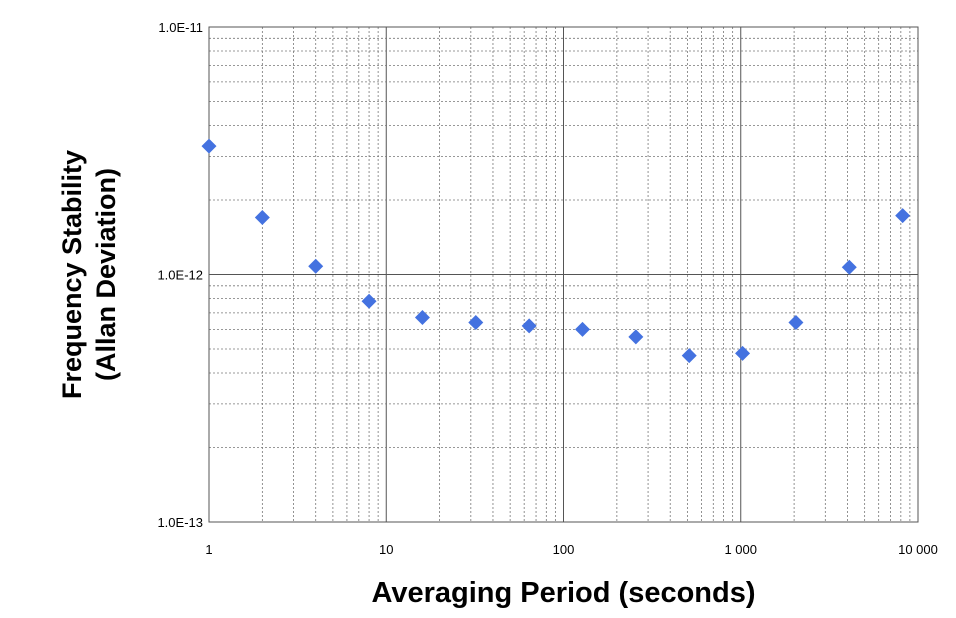 The width and height of the screenshot is (956, 618). What do you see at coordinates (386, 549) in the screenshot?
I see `x-tick-label: 10` at bounding box center [386, 549].